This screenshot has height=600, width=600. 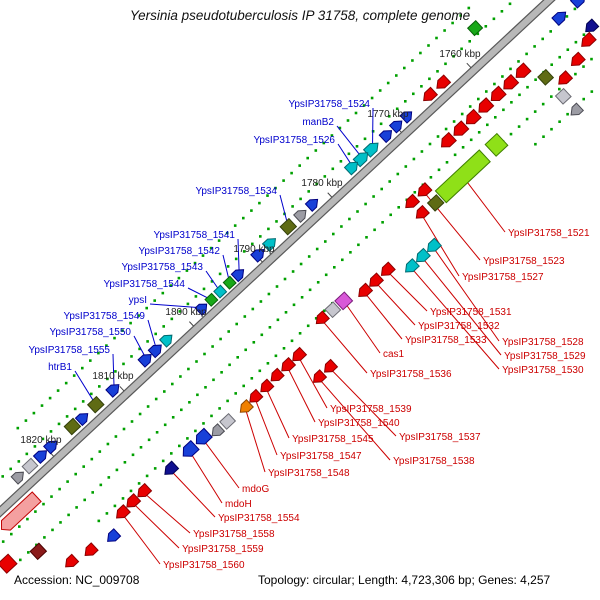 What do you see at coordinates (90, 332) in the screenshot?
I see `gene-label: YpsIP31758_1550` at bounding box center [90, 332].